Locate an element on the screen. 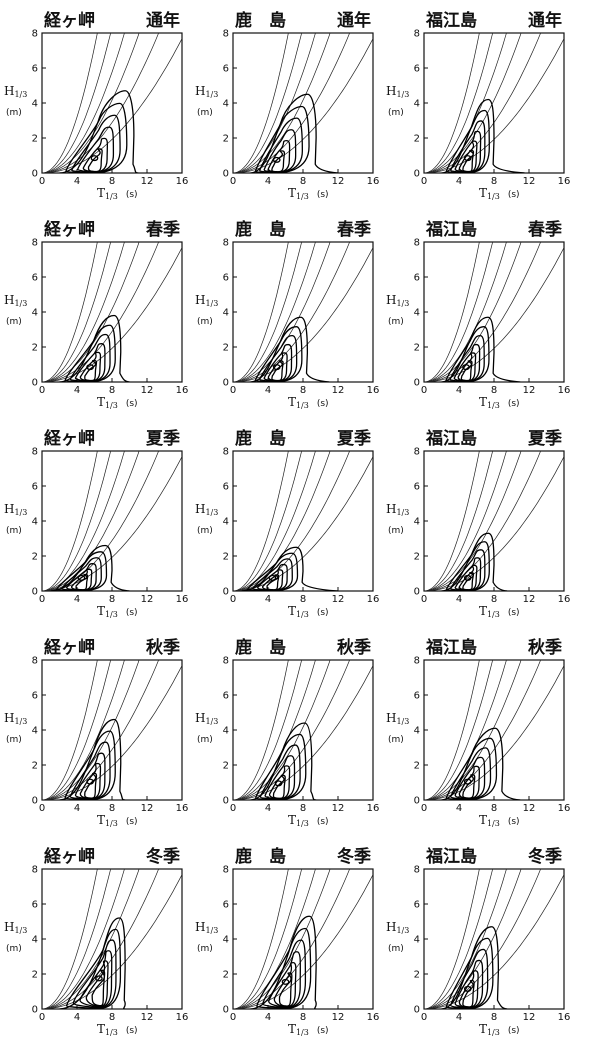  season-title: 春季 is located at coordinates (163, 229).